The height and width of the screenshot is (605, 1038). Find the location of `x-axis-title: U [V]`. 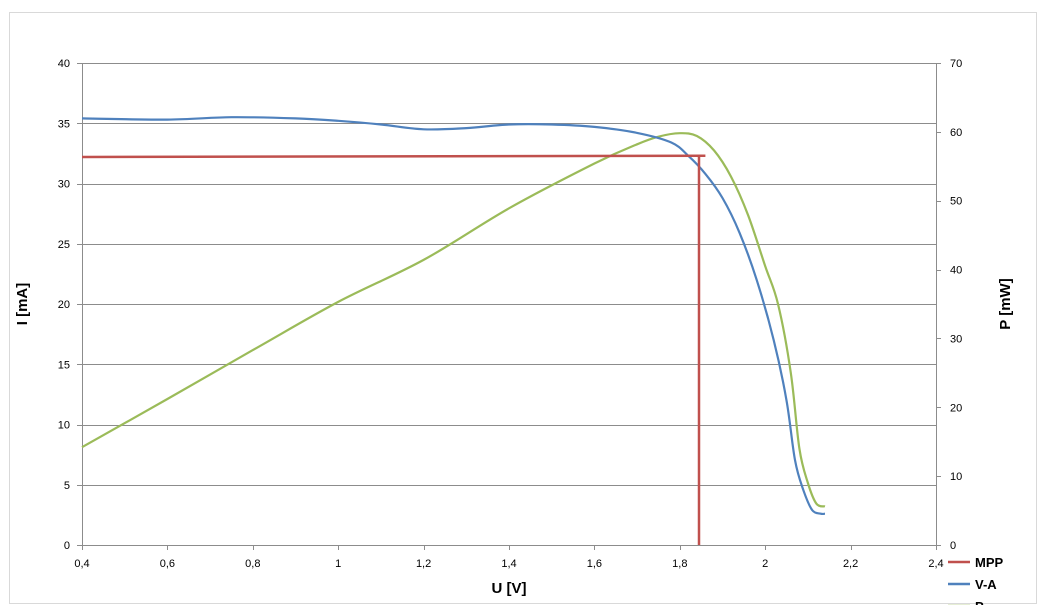

x-axis-title: U [V] is located at coordinates (509, 588).